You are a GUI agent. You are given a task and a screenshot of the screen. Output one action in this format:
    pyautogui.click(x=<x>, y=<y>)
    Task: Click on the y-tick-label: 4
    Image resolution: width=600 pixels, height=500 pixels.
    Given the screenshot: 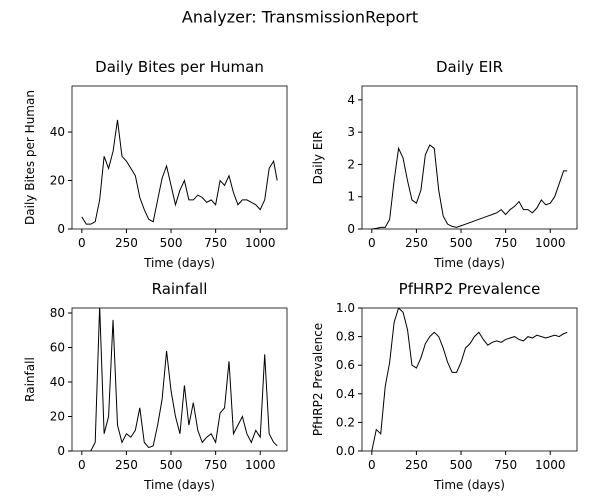 What is the action you would take?
    pyautogui.click(x=351, y=100)
    